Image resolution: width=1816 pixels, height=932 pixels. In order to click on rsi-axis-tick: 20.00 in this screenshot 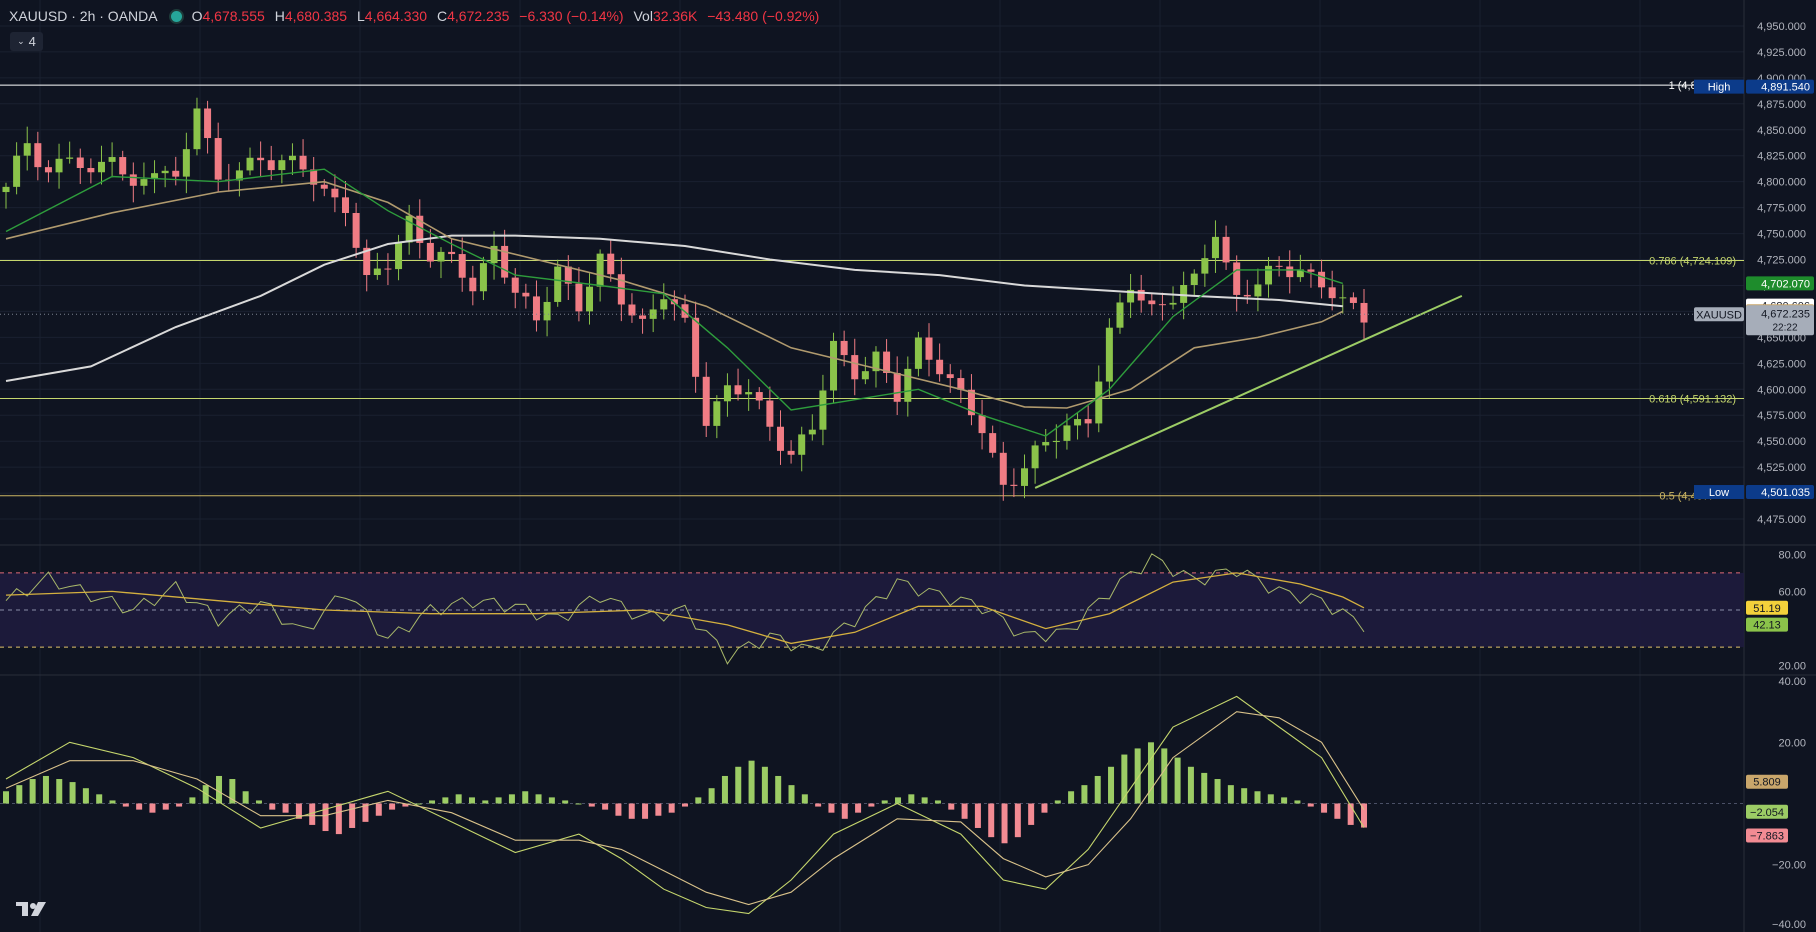, I will do `click(1792, 667)`.